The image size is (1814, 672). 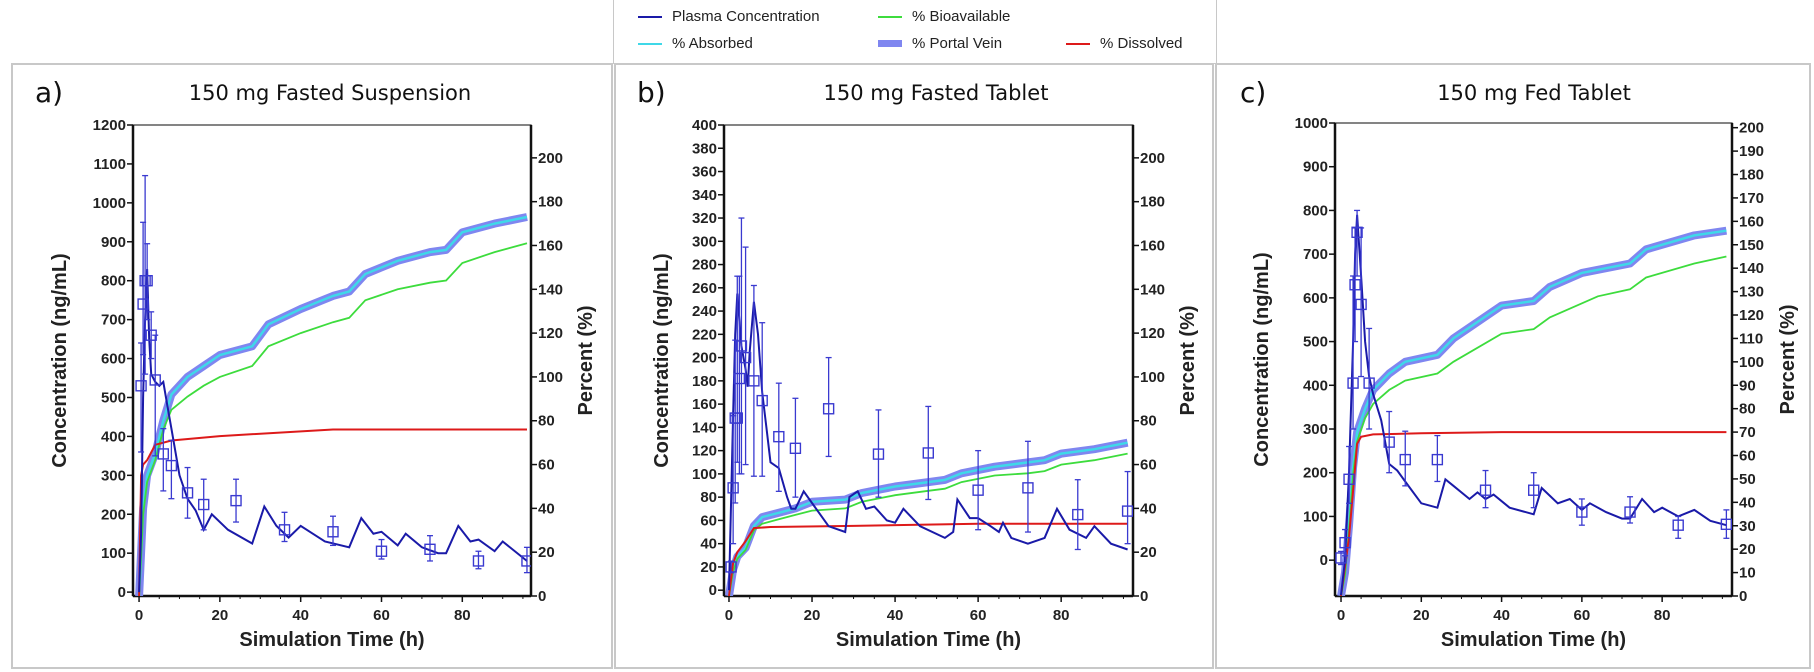 I want to click on y-tick-label: 60, so click(x=708, y=520).